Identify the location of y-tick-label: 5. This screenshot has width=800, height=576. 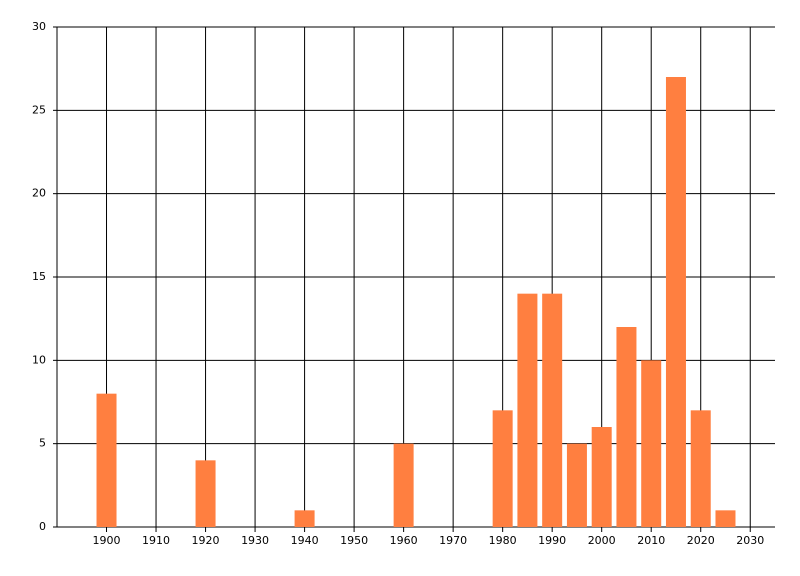
(42, 443).